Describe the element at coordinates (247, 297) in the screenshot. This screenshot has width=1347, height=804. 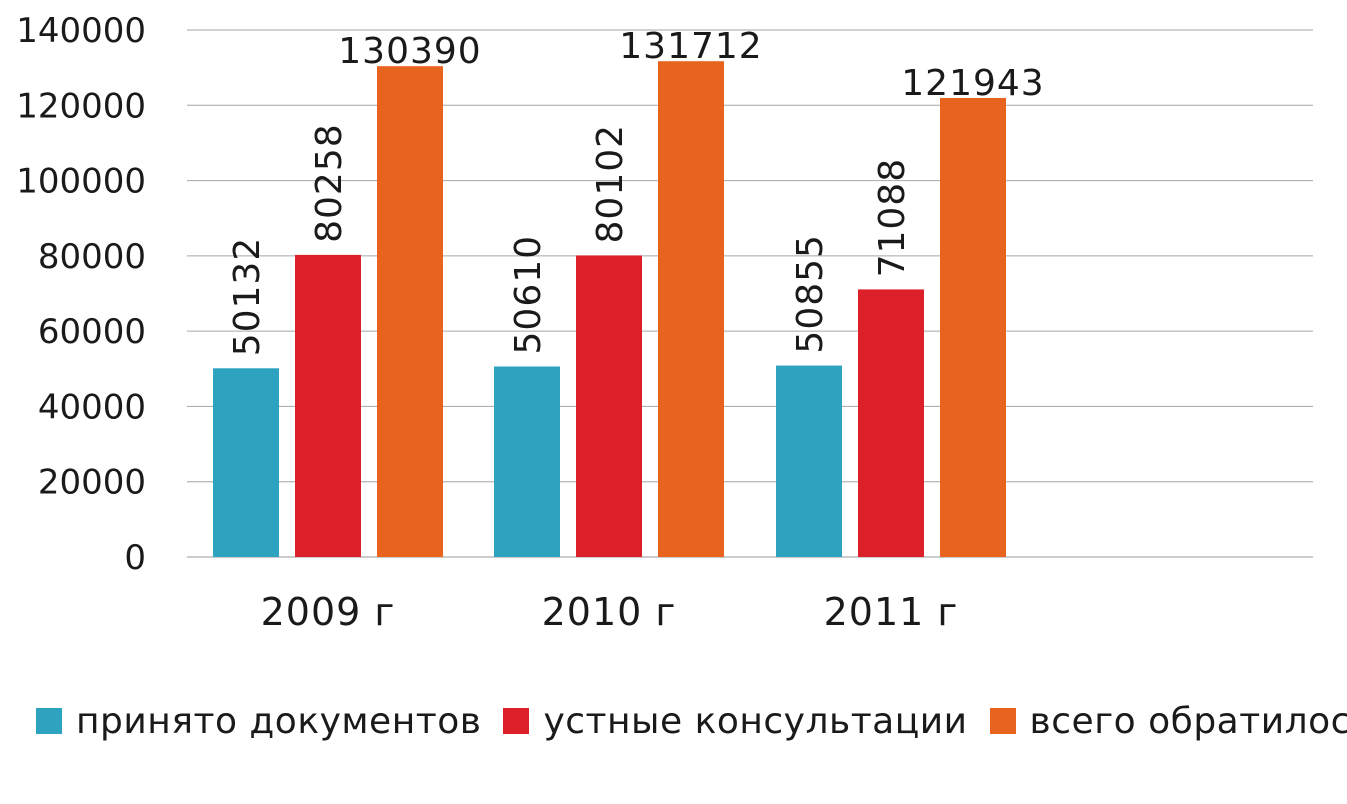
I see `data-label: 50132` at that location.